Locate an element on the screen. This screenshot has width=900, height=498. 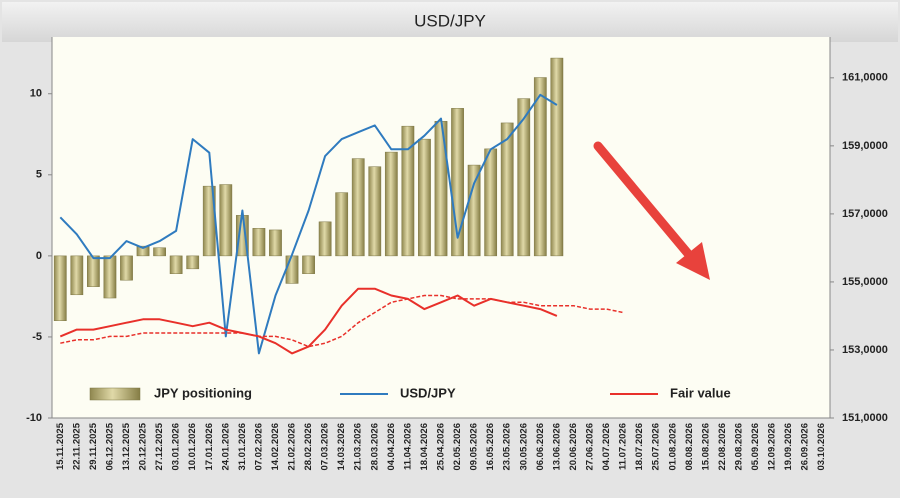
x-tick-label: 02.05.2026 is located at coordinates (457, 447).